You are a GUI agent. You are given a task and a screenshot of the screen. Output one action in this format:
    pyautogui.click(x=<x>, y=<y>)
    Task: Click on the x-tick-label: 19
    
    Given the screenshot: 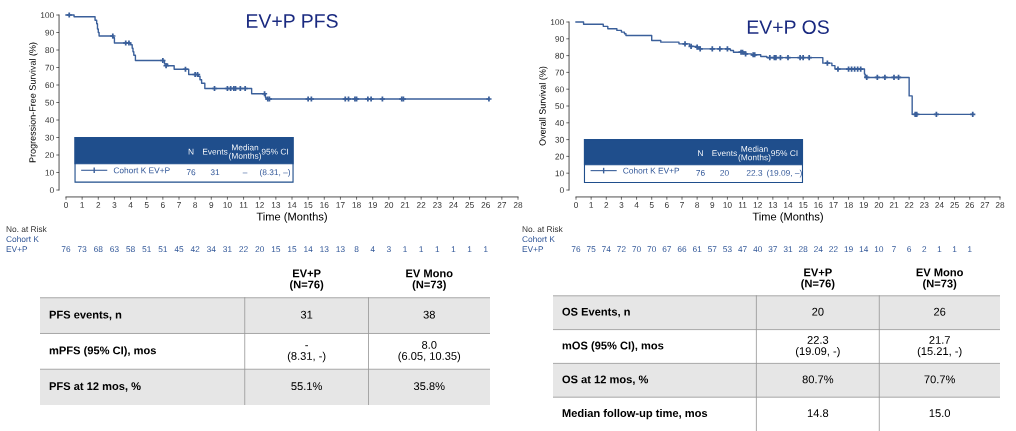 What is the action you would take?
    pyautogui.click(x=863, y=205)
    